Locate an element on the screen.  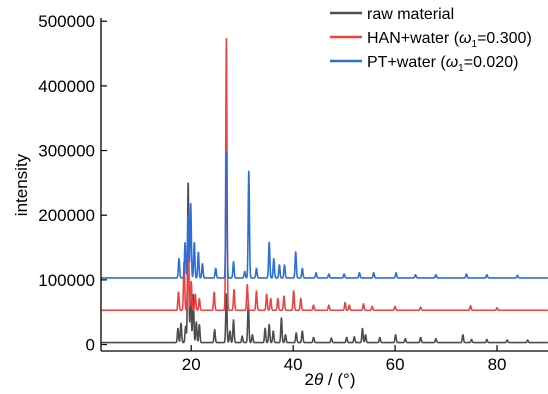
y-ticks: 0 100000 200000 300000 400000 500000 is located at coordinates (72, 183).